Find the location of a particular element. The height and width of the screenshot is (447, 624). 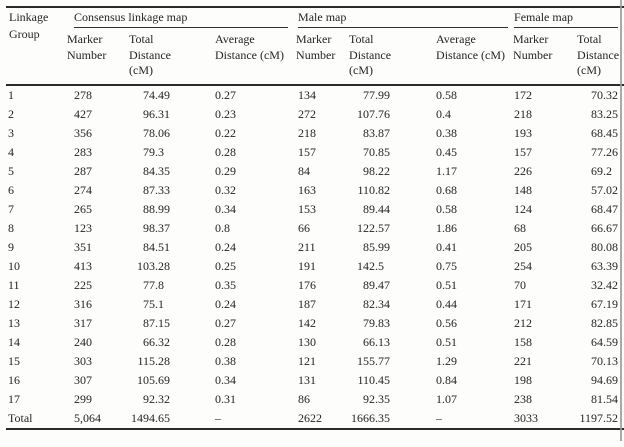

table-row: 9 351 84.51 0.24 211 85.99 0.41 205 80.08 is located at coordinates (315, 247).